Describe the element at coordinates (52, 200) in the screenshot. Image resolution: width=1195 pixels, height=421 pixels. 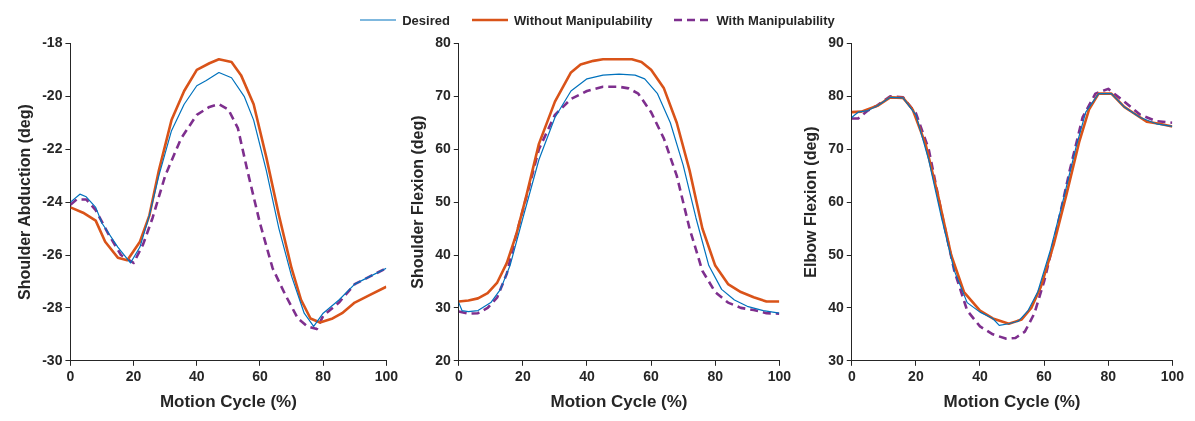
I see `y-tick-label: -24` at that location.